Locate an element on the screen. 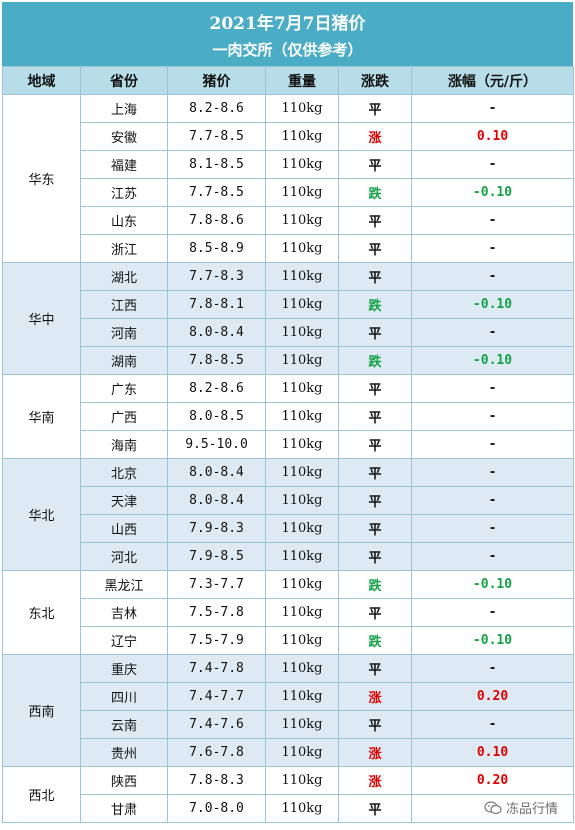 The height and width of the screenshot is (830, 575). province-cell: 甘肃 is located at coordinates (124, 808).